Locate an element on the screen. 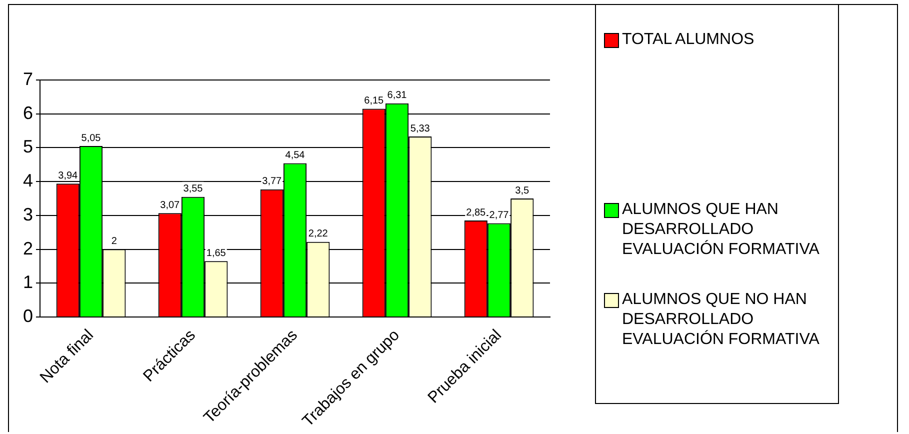 The image size is (909, 434). data-label: 1,65 is located at coordinates (216, 253).